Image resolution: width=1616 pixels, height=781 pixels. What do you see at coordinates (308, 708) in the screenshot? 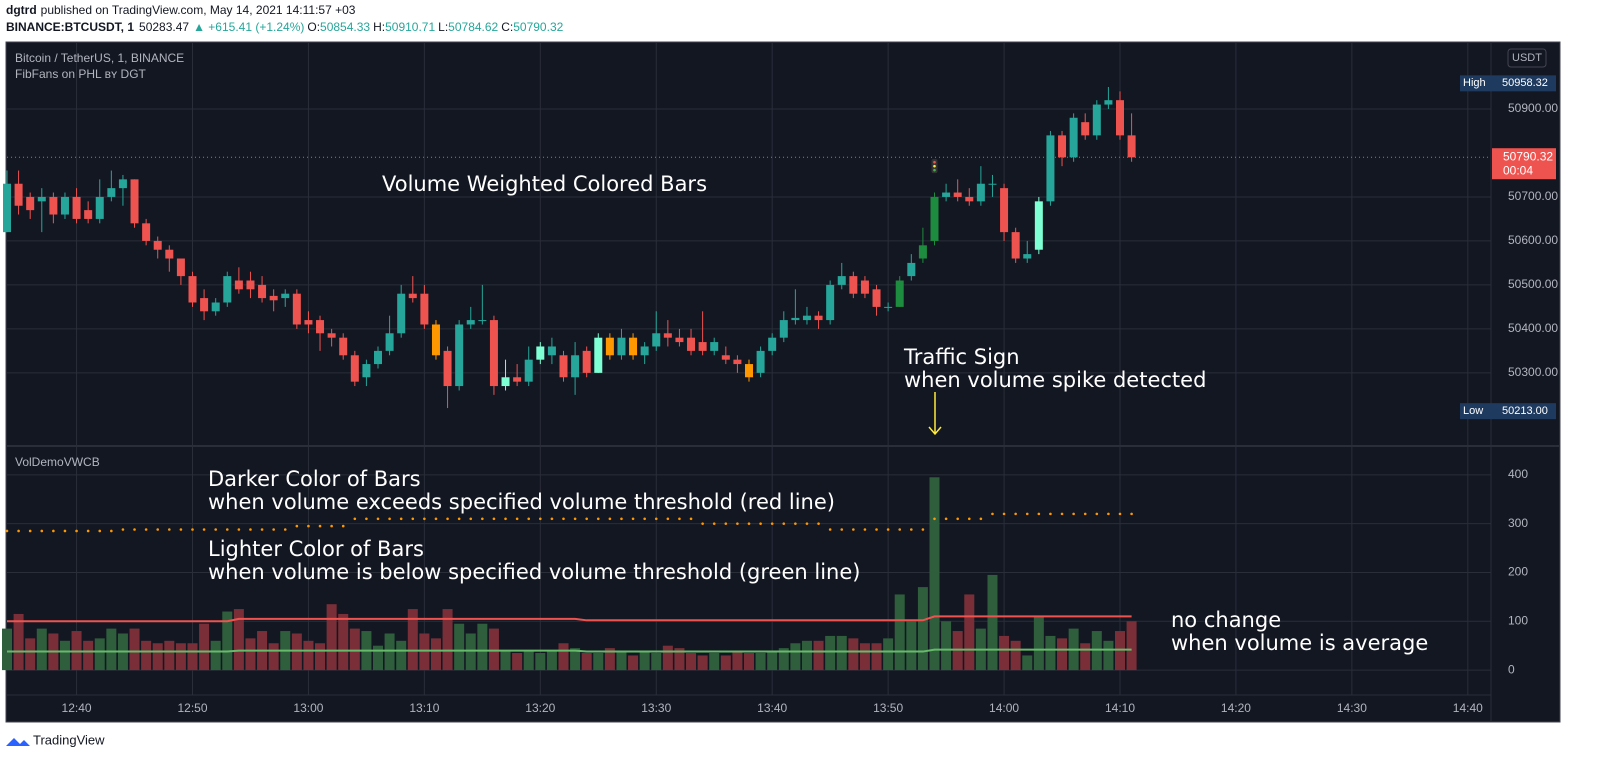
I see `x-tick-label: 13:00` at bounding box center [308, 708].